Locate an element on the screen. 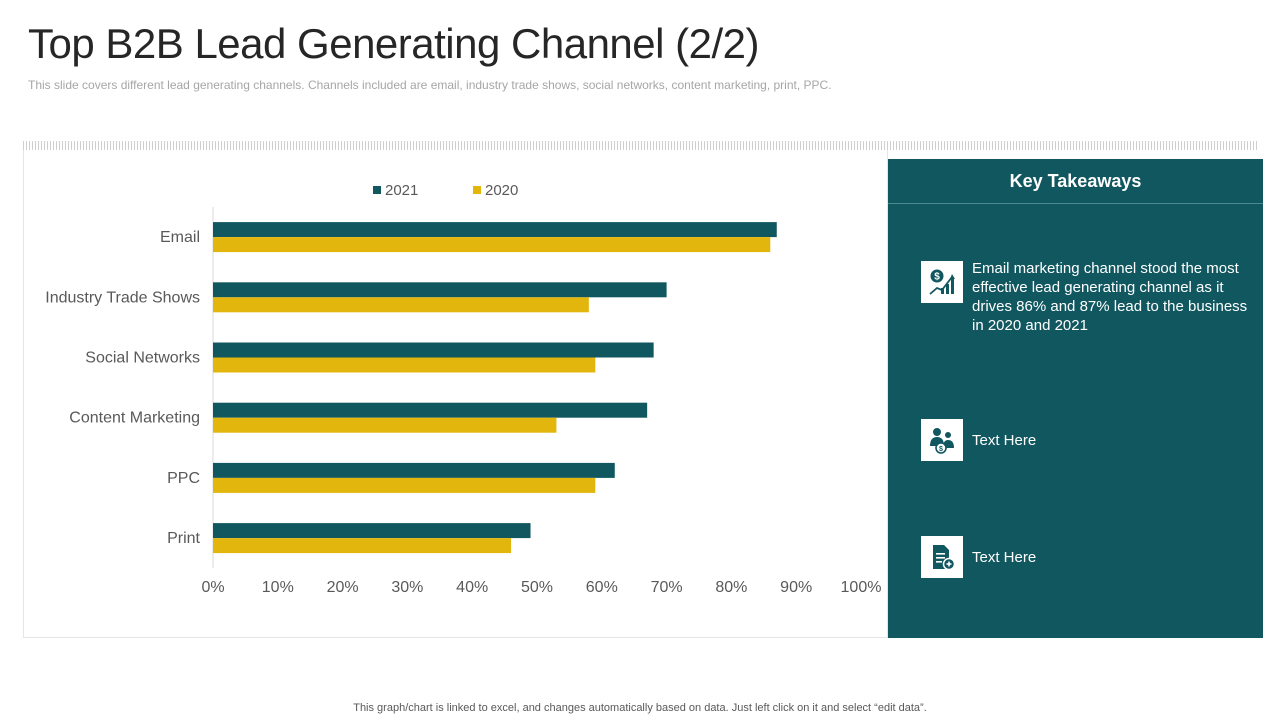 The height and width of the screenshot is (720, 1280). legend-swatch-2020 is located at coordinates (477, 190).